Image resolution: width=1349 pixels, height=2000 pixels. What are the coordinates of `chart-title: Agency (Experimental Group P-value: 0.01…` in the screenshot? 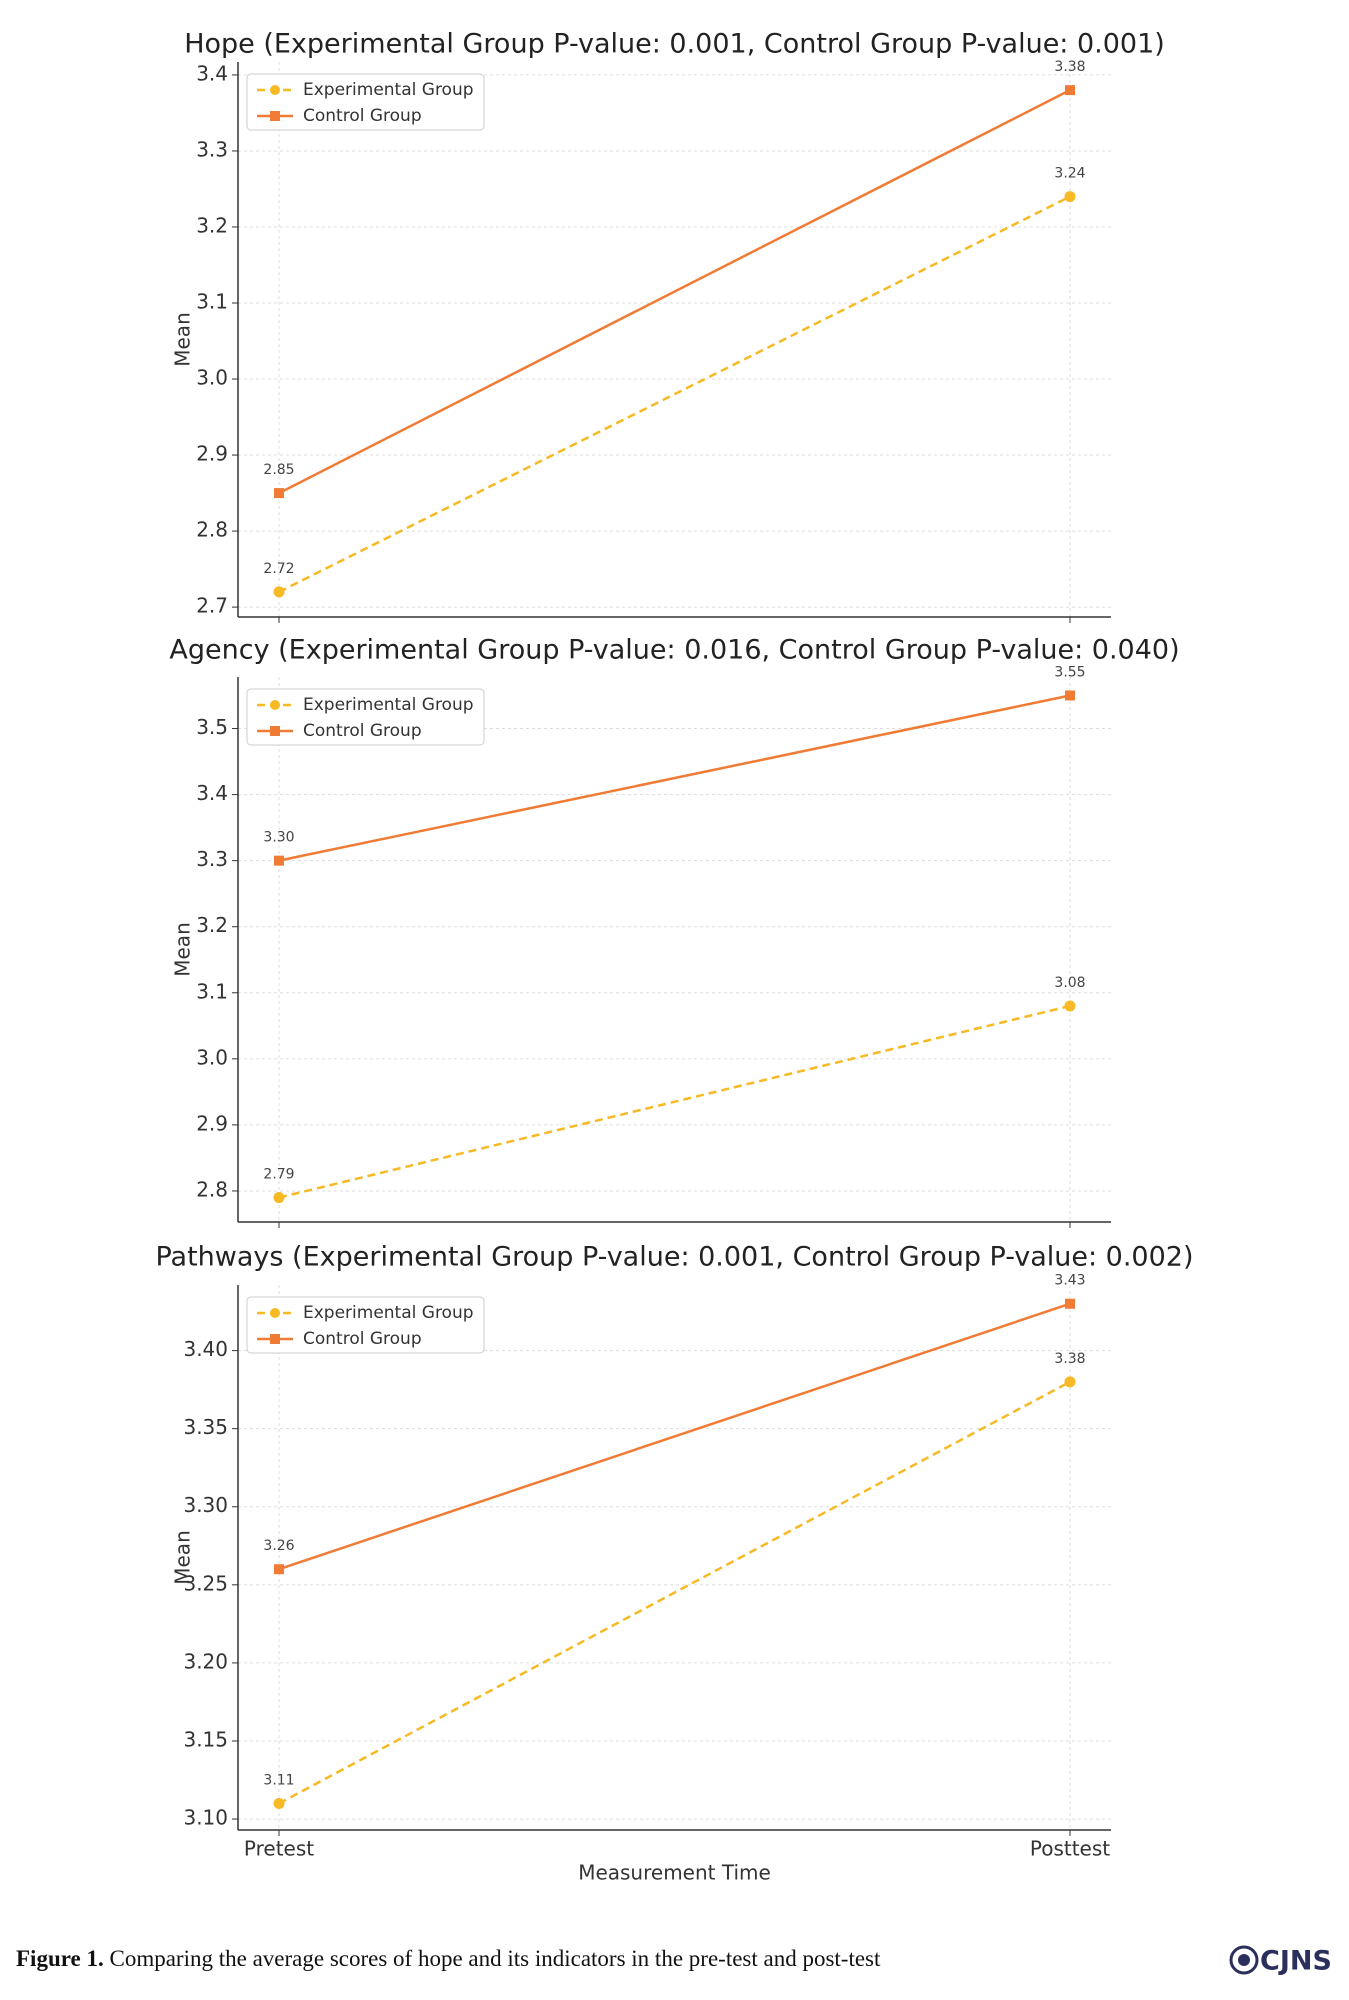 It's located at (674, 650).